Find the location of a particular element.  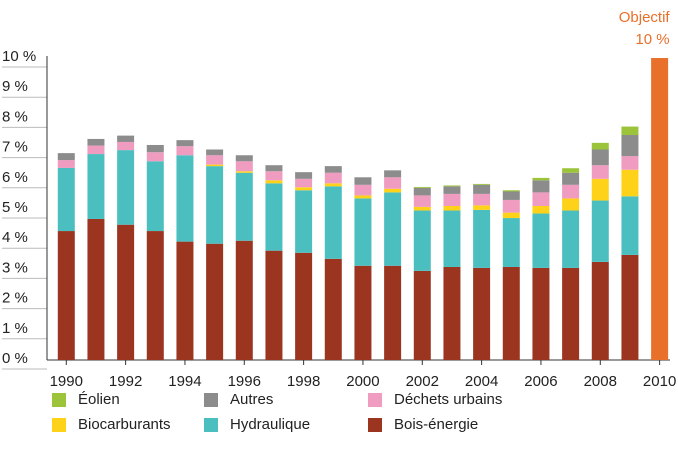

y-tick-label: 5 % is located at coordinates (15, 207).